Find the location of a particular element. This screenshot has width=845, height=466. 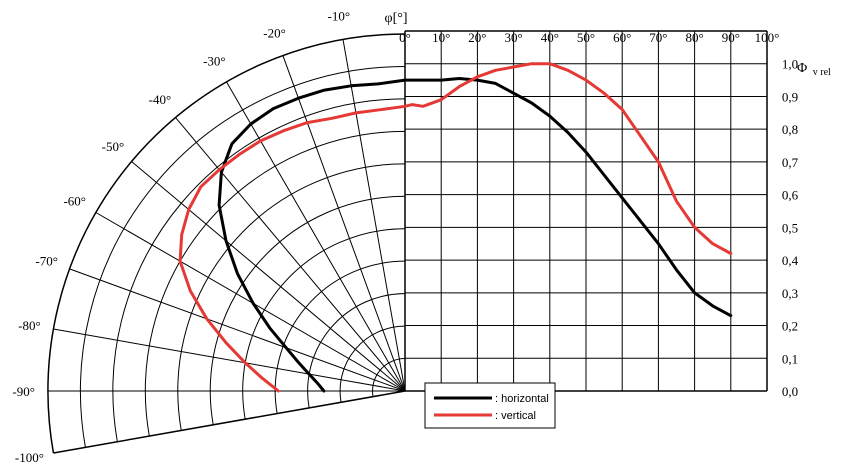

value-axis-title-sub: v rel is located at coordinates (822, 72).